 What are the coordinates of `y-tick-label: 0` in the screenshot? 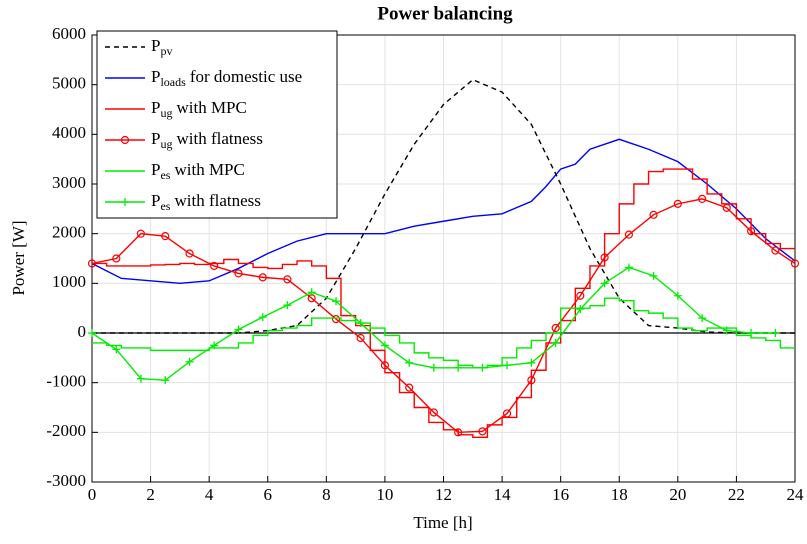 It's located at (82, 331).